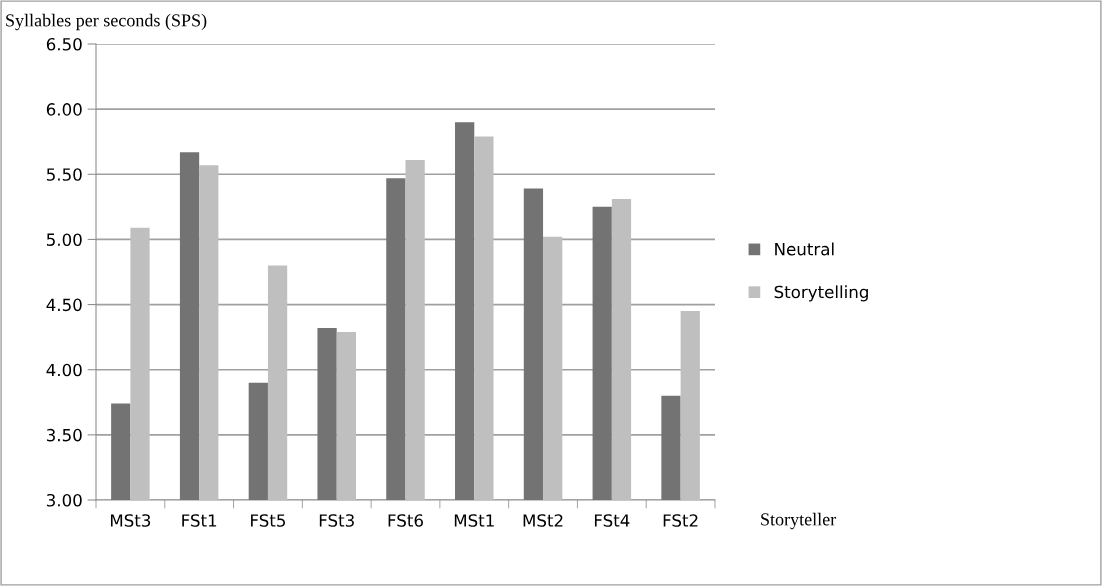  What do you see at coordinates (64, 109) in the screenshot?
I see `y-tick-label: 6.00` at bounding box center [64, 109].